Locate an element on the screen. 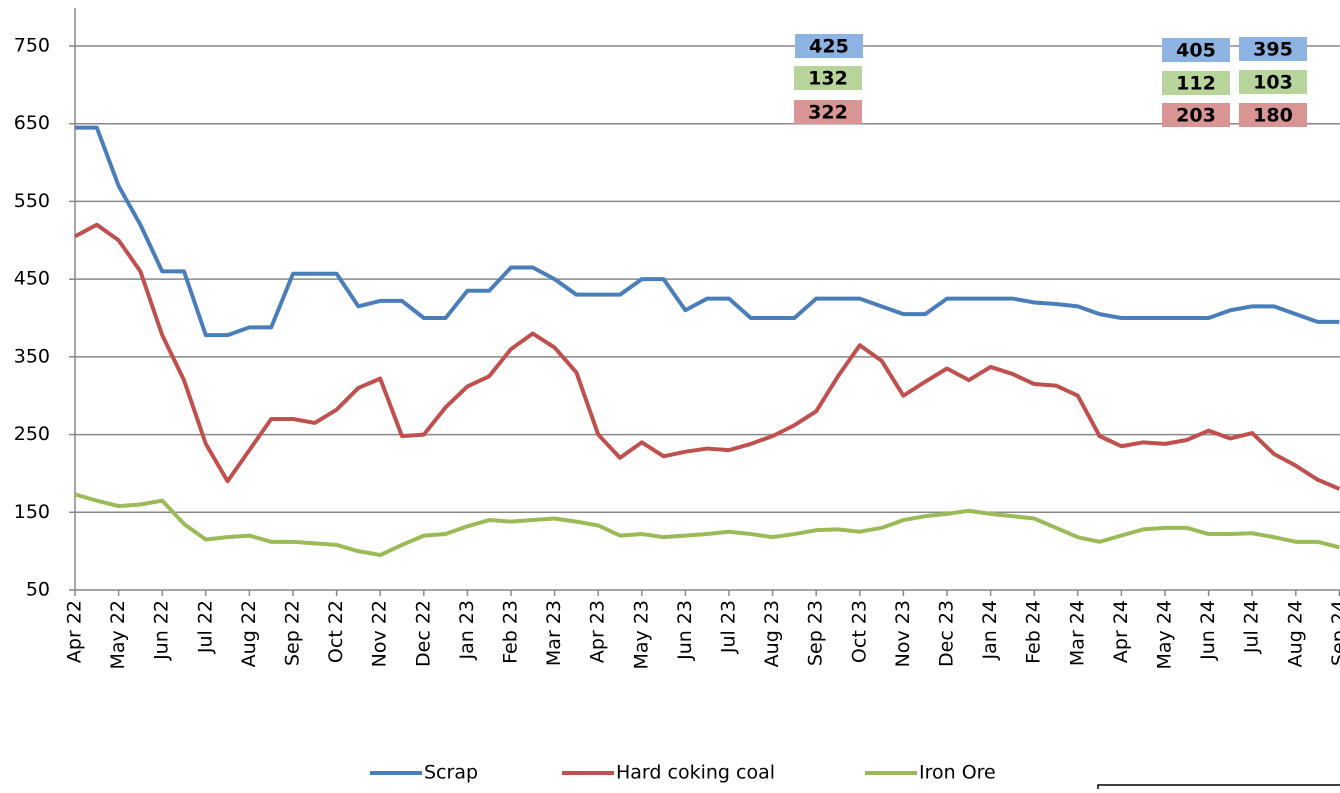 The width and height of the screenshot is (1340, 793). x-tick-label: Dec 23 is located at coordinates (947, 633).